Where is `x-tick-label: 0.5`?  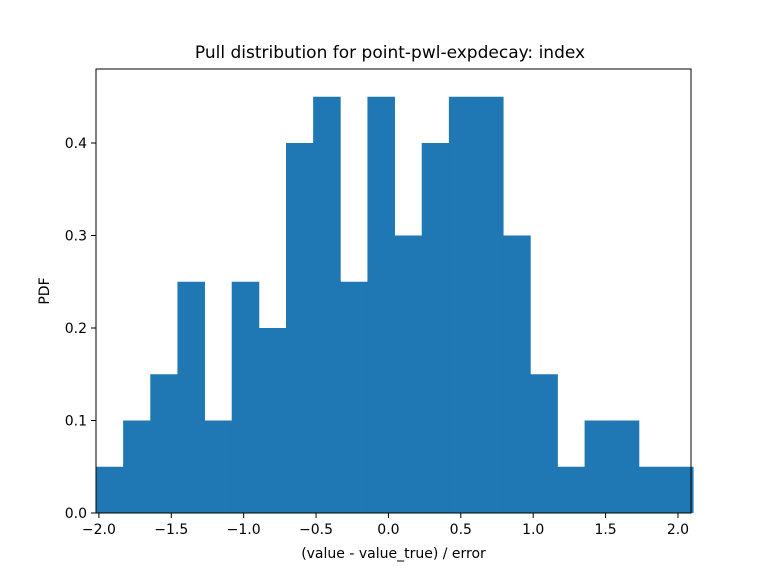 x-tick-label: 0.5 is located at coordinates (461, 530).